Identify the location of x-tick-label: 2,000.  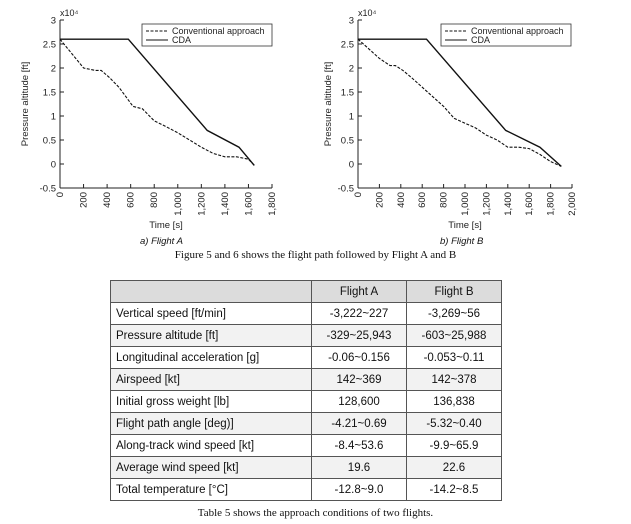
(572, 204).